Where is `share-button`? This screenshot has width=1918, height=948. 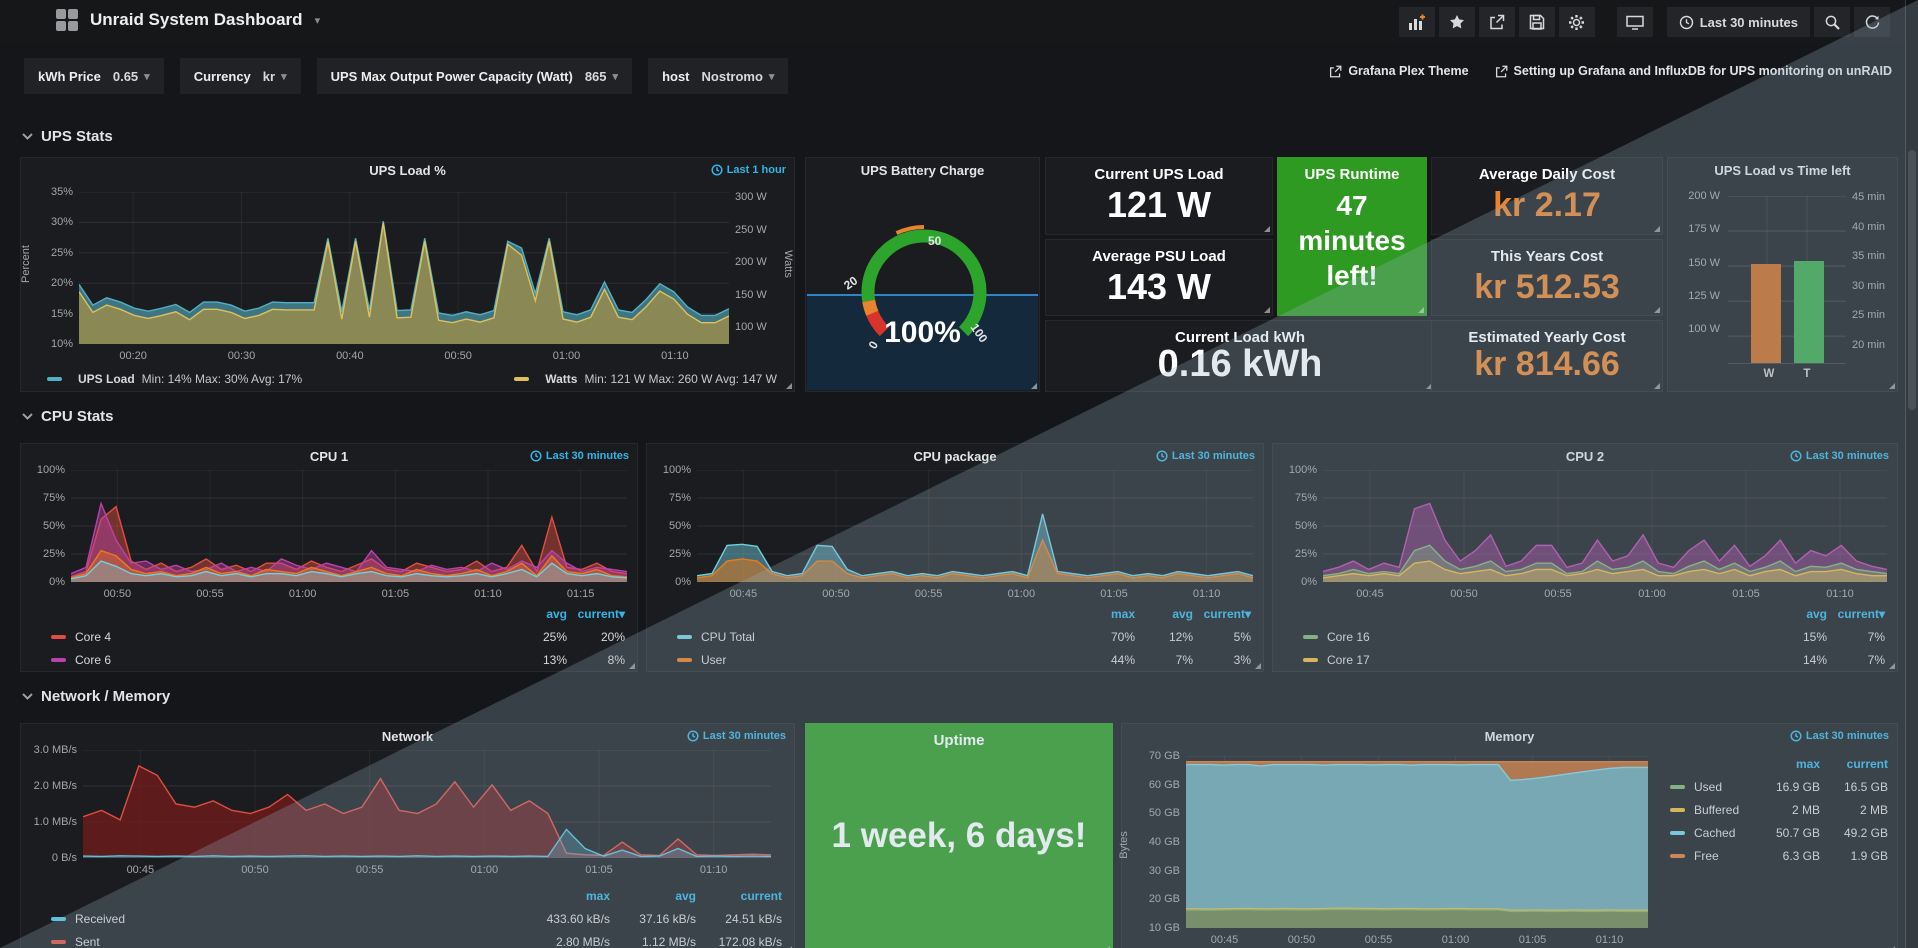 share-button is located at coordinates (1496, 22).